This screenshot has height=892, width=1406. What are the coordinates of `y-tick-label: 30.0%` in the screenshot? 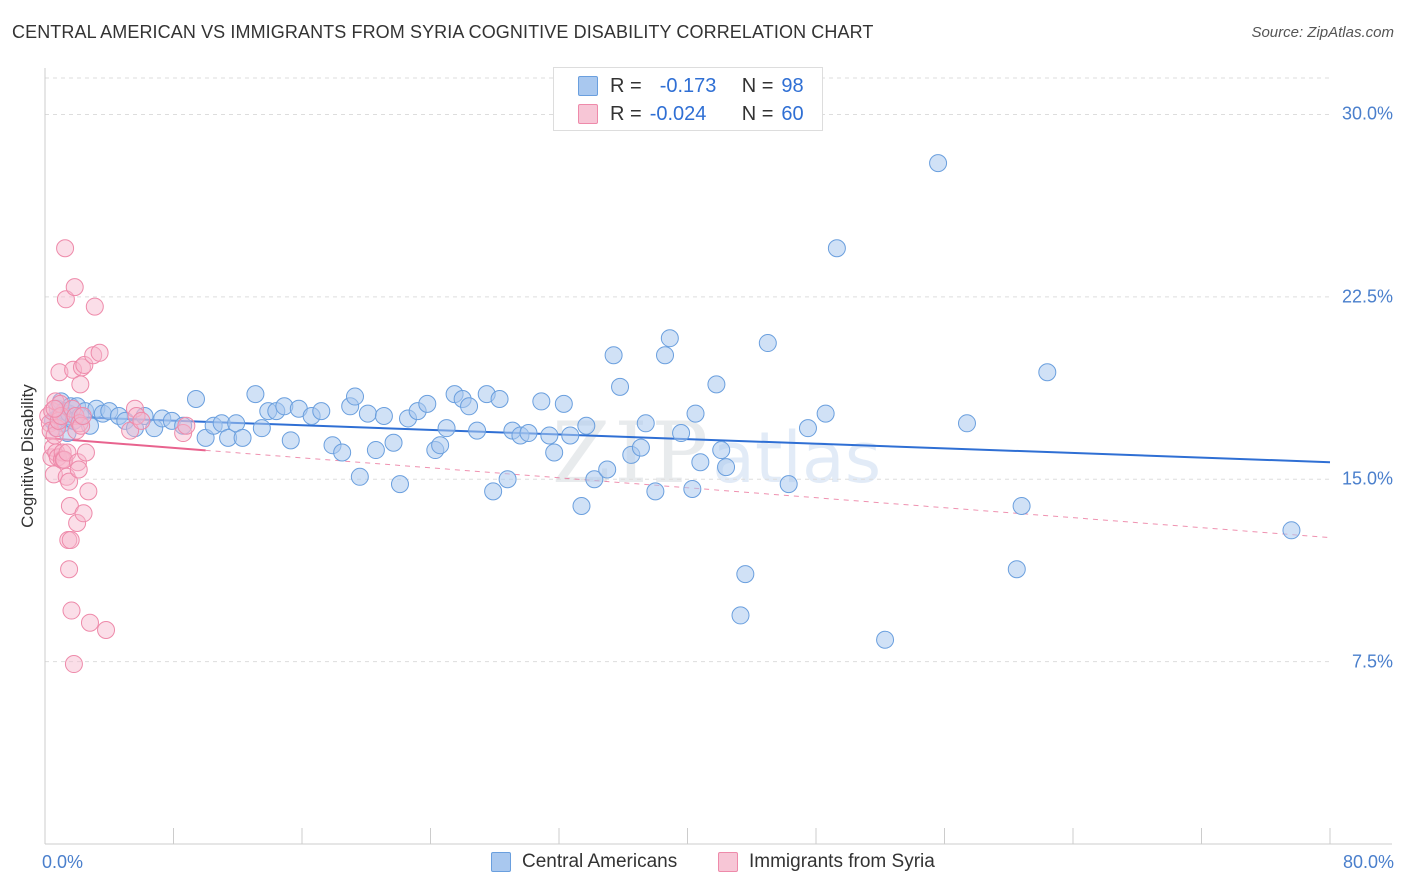 It's located at (1367, 113).